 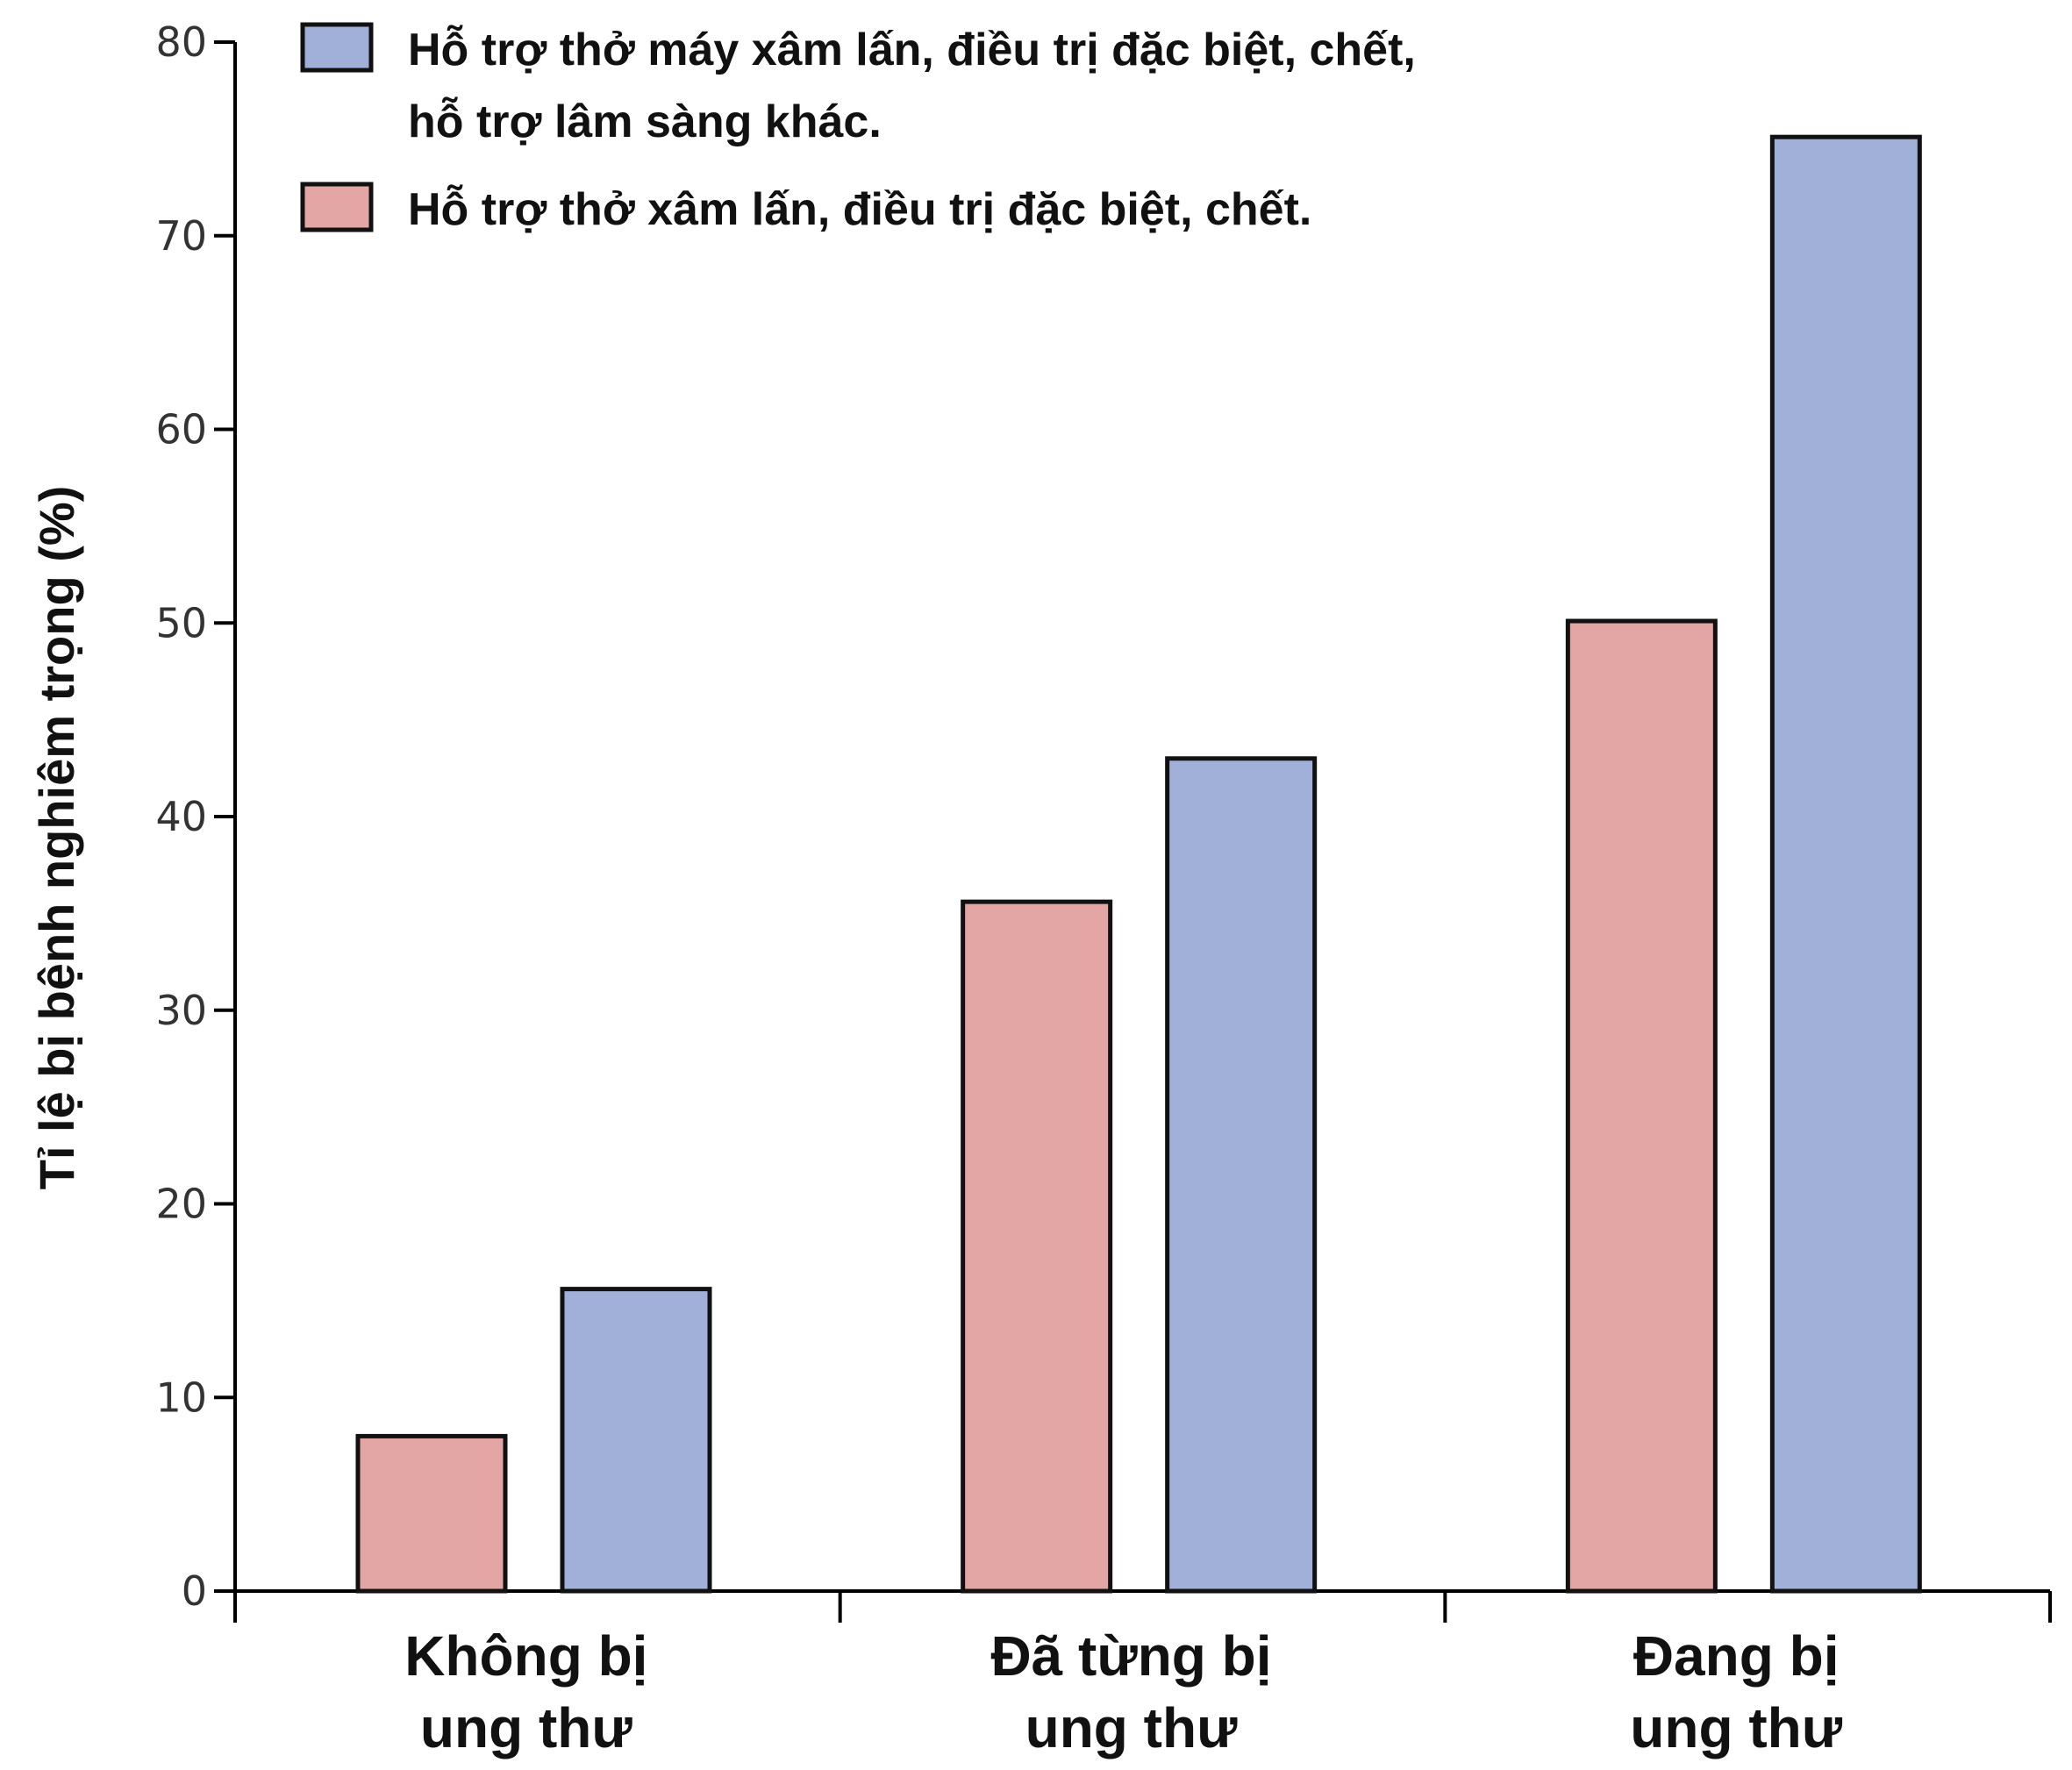 What do you see at coordinates (181, 622) in the screenshot?
I see `y-tick-label: 50` at bounding box center [181, 622].